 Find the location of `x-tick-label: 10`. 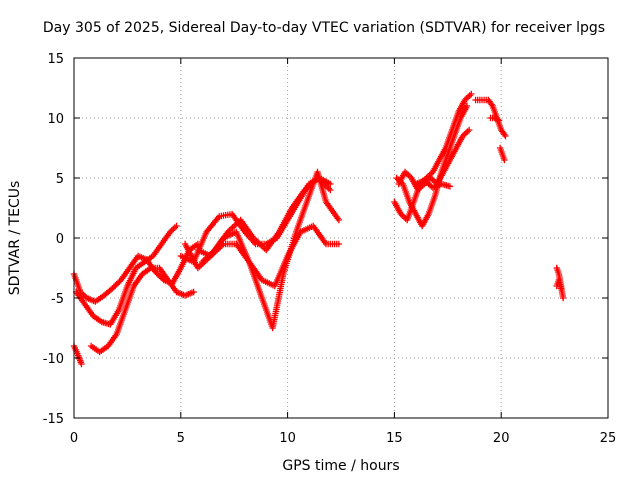

x-tick-label: 10 is located at coordinates (287, 438).